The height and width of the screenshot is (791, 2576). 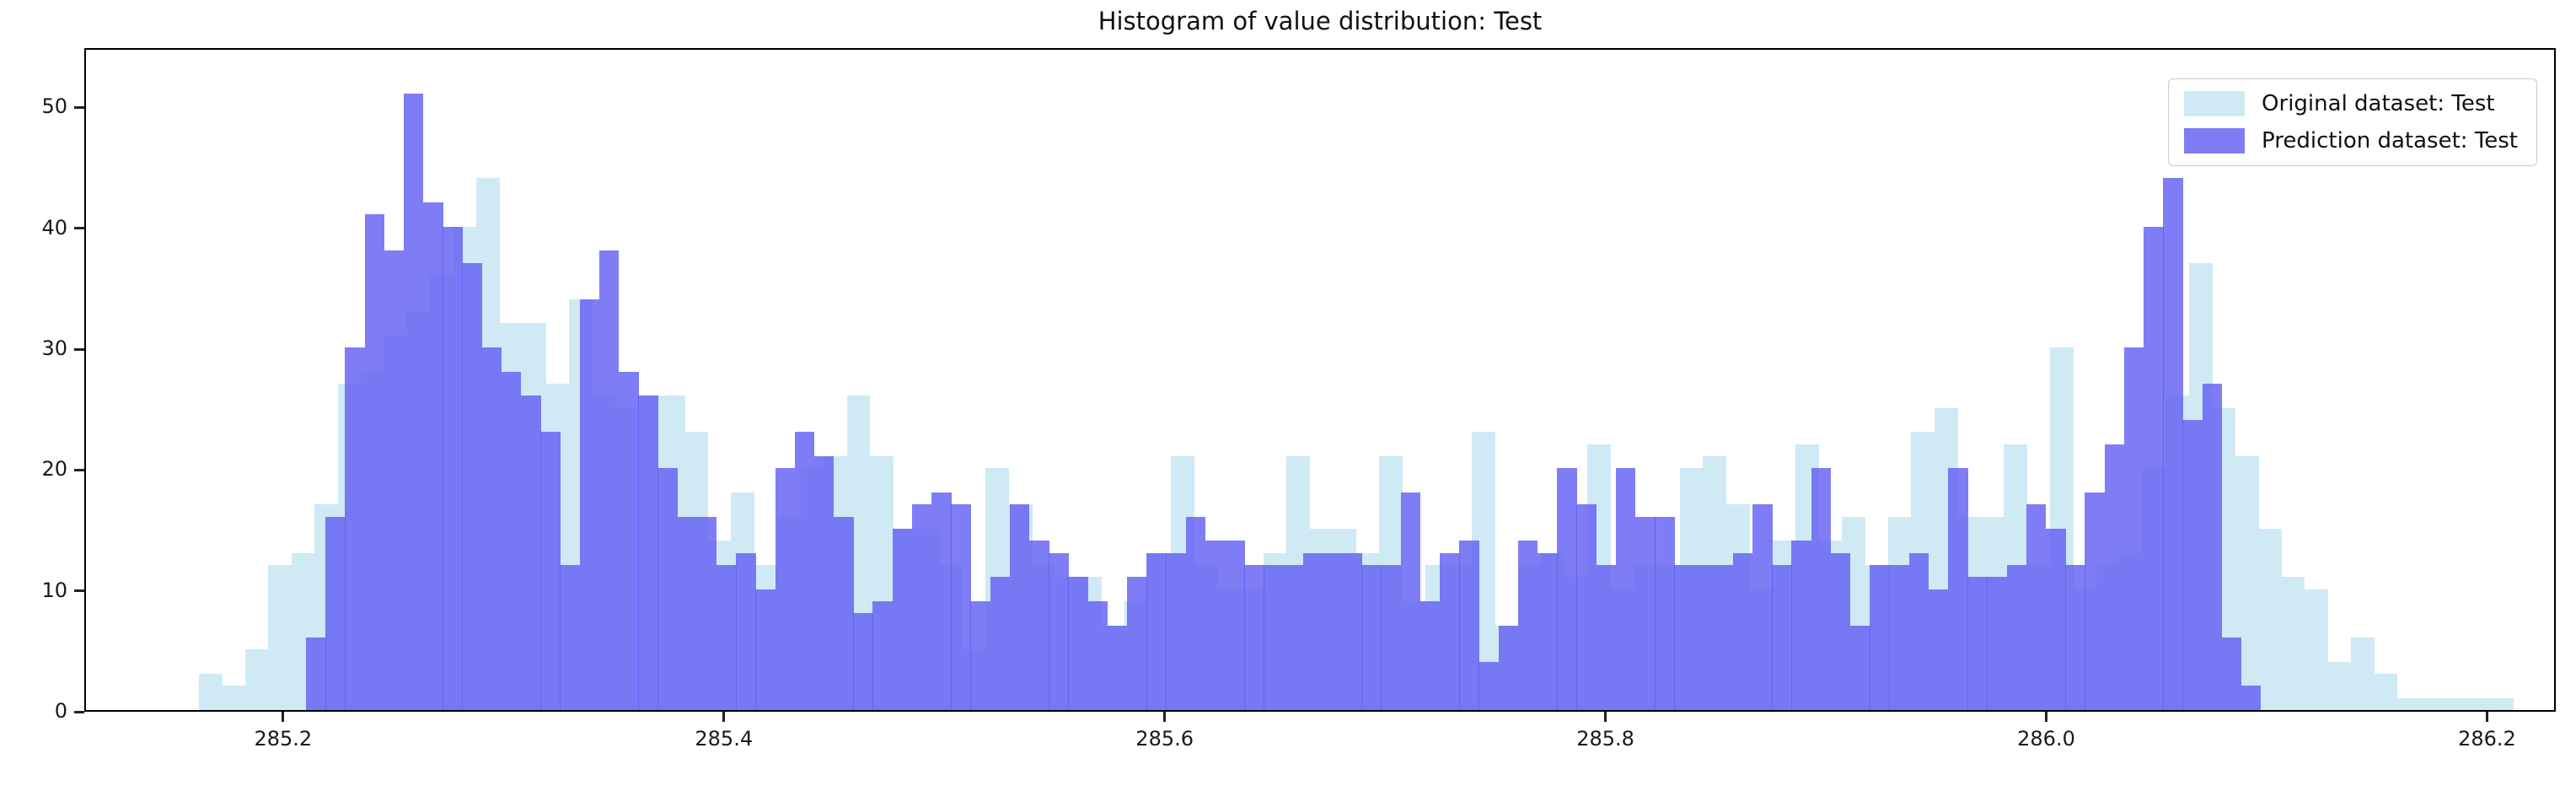 What do you see at coordinates (2351, 104) in the screenshot?
I see `legend-item-original: Original dataset: Test` at bounding box center [2351, 104].